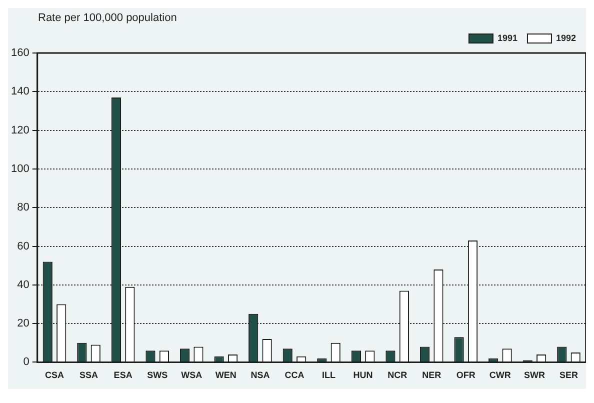  I want to click on y-tick-label: 60, so click(23, 246).